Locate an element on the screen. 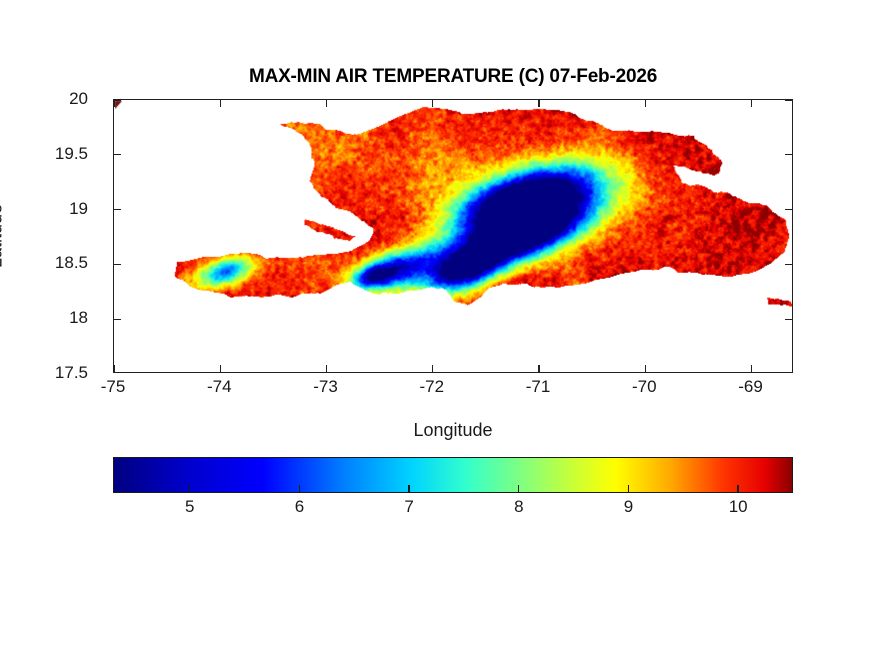 The height and width of the screenshot is (656, 875). y-tick-label: 19.5 is located at coordinates (71, 153).